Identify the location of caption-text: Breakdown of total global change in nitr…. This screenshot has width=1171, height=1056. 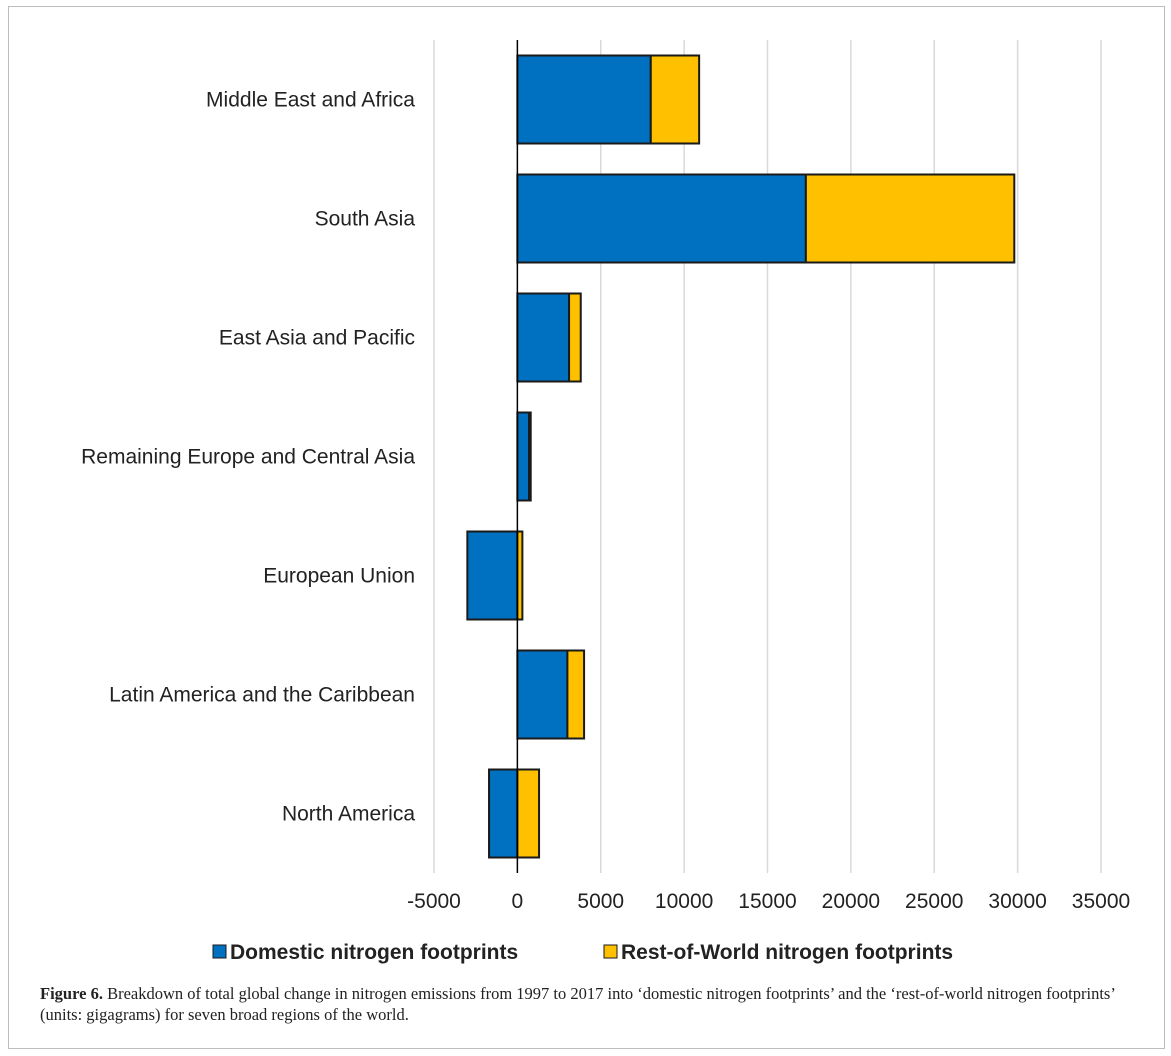
(577, 1004).